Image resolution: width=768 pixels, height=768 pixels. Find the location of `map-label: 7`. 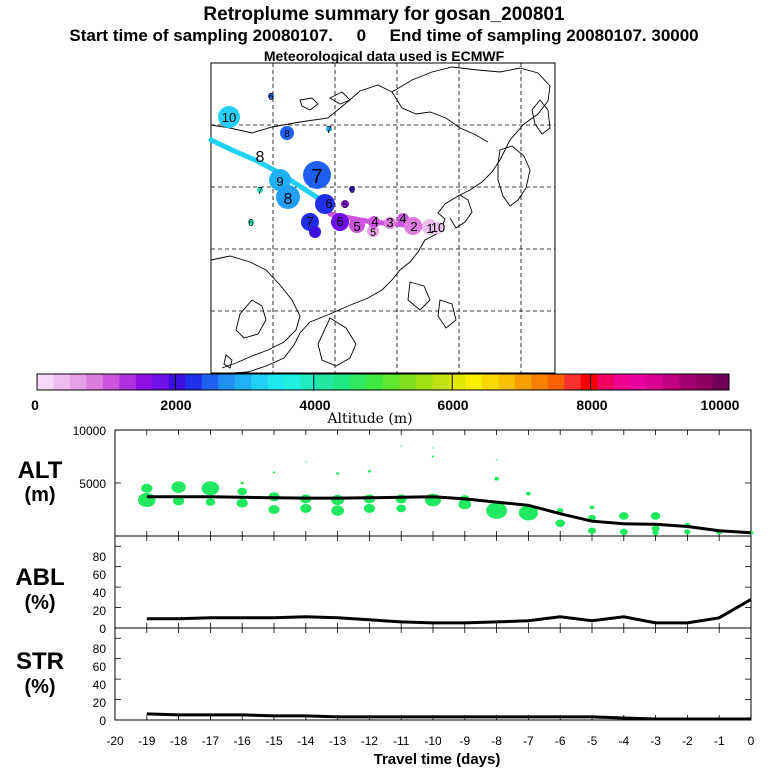

map-label: 7 is located at coordinates (260, 191).